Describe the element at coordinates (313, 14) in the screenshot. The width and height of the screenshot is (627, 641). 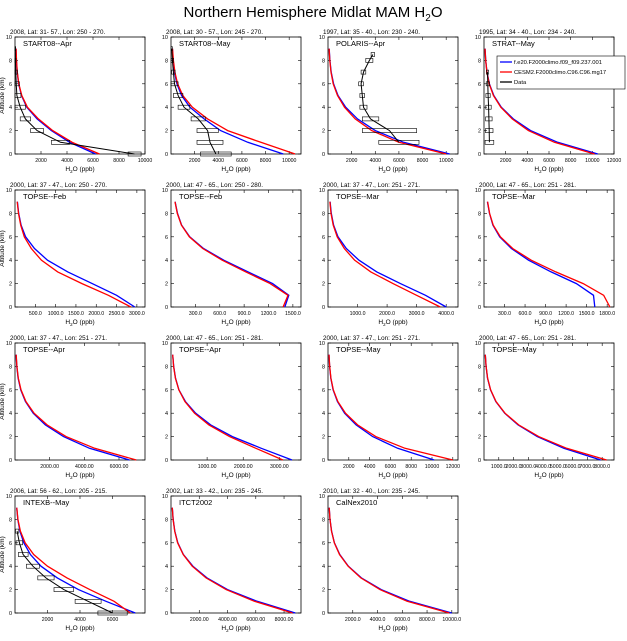
I see `figure-title: Northern Hemisphere Midlat MAM H2O` at that location.